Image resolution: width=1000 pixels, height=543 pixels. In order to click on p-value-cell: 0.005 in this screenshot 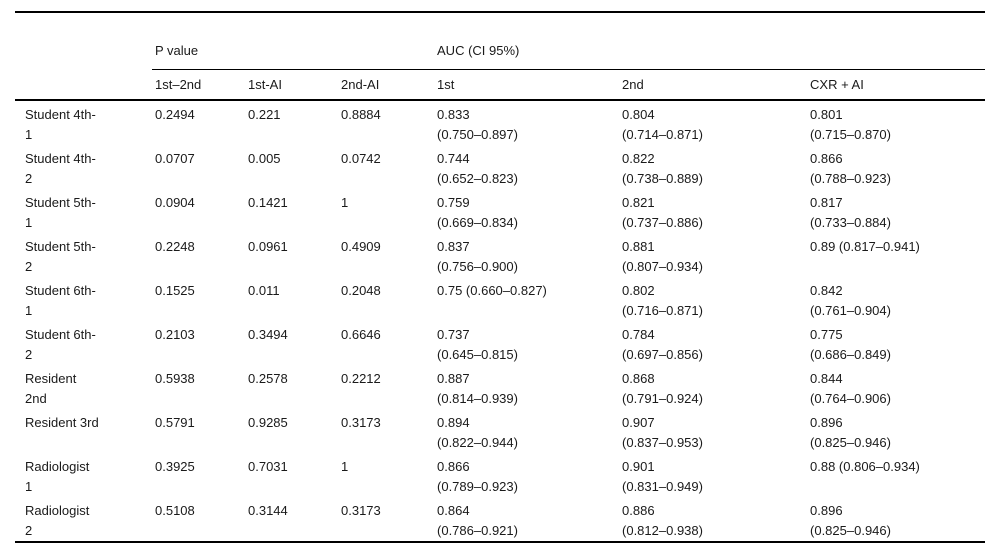, I will do `click(264, 158)`.